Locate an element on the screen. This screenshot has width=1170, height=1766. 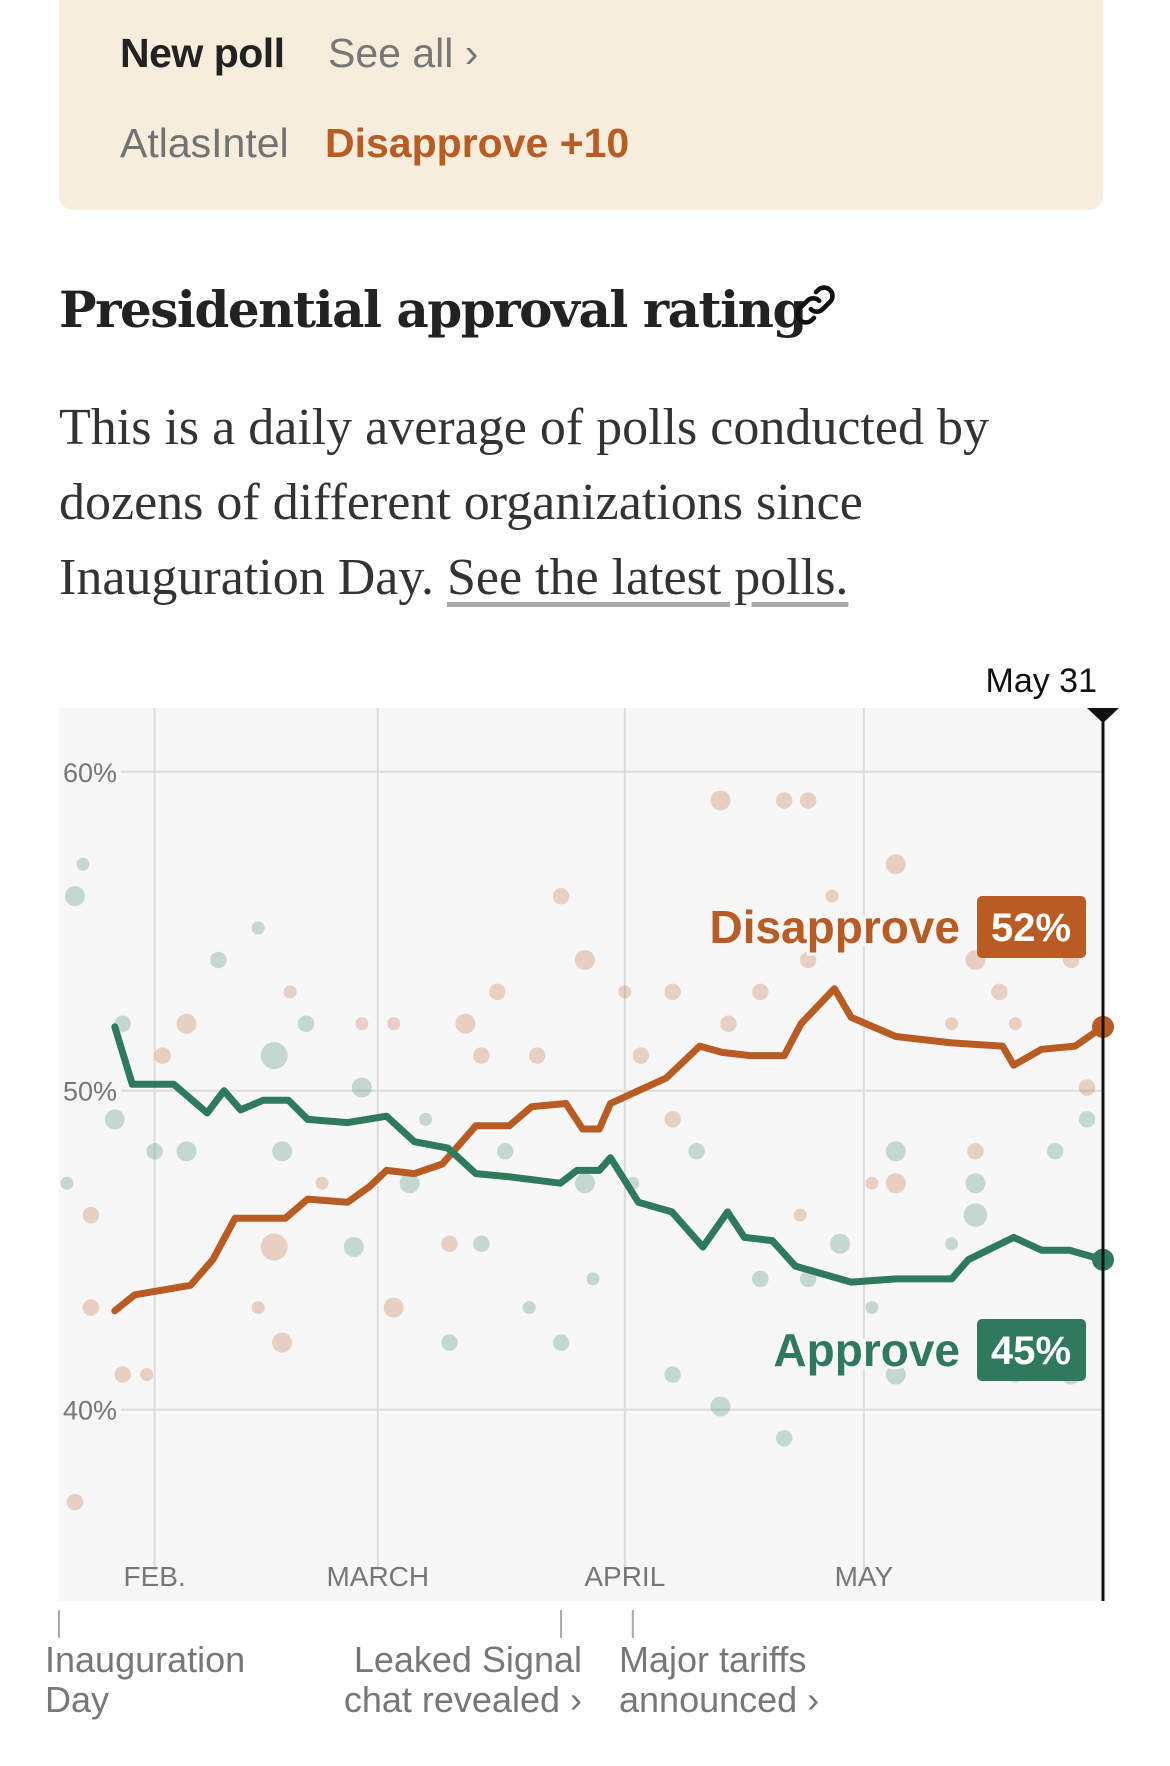
latest-polls-link: See the latest polls. is located at coordinates (647, 577).